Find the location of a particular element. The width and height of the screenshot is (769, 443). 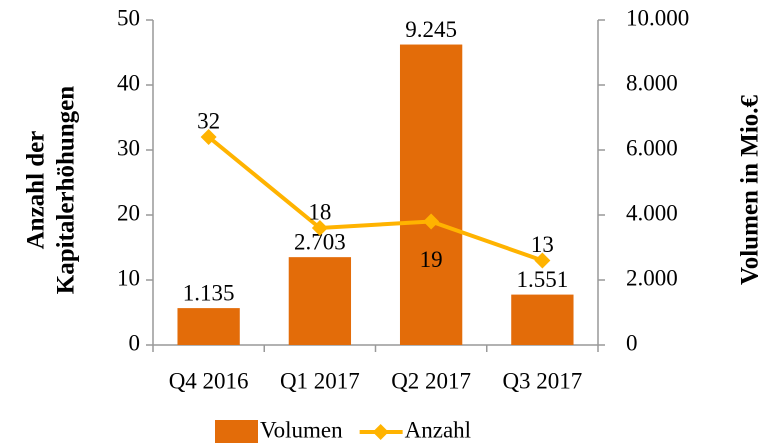

y2-tick-label: 2.000 is located at coordinates (652, 277).